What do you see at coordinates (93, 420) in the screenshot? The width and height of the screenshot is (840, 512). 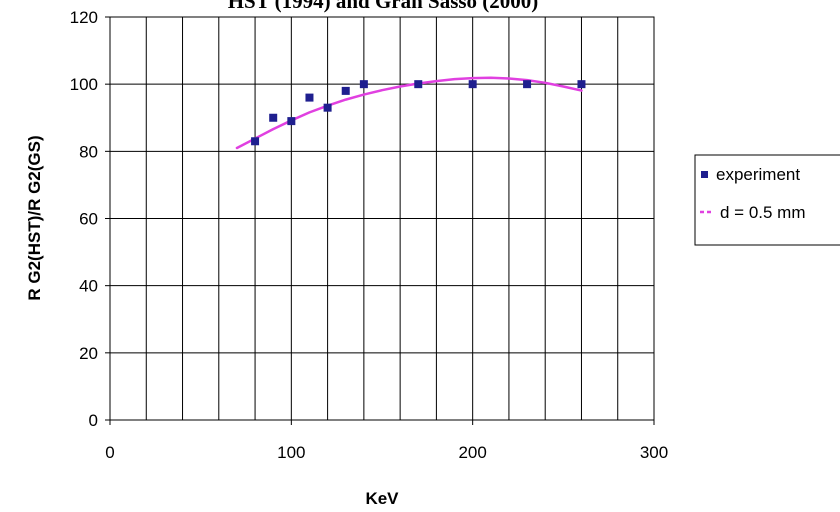 I see `y-tick-label: 0` at bounding box center [93, 420].